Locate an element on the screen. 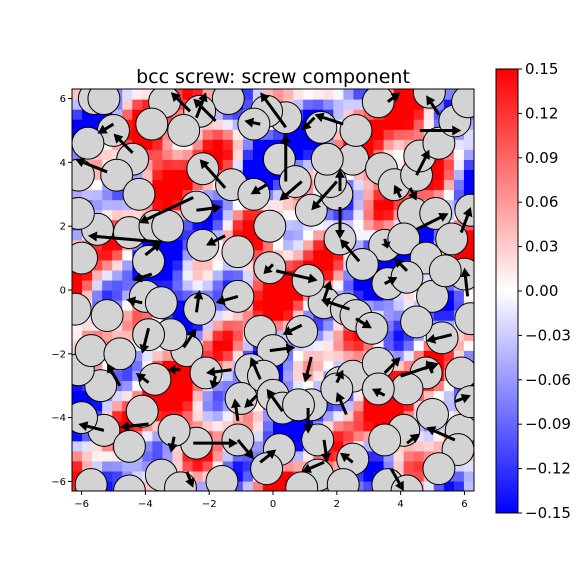 The image size is (576, 576). x-tick-label: 6 is located at coordinates (464, 504).